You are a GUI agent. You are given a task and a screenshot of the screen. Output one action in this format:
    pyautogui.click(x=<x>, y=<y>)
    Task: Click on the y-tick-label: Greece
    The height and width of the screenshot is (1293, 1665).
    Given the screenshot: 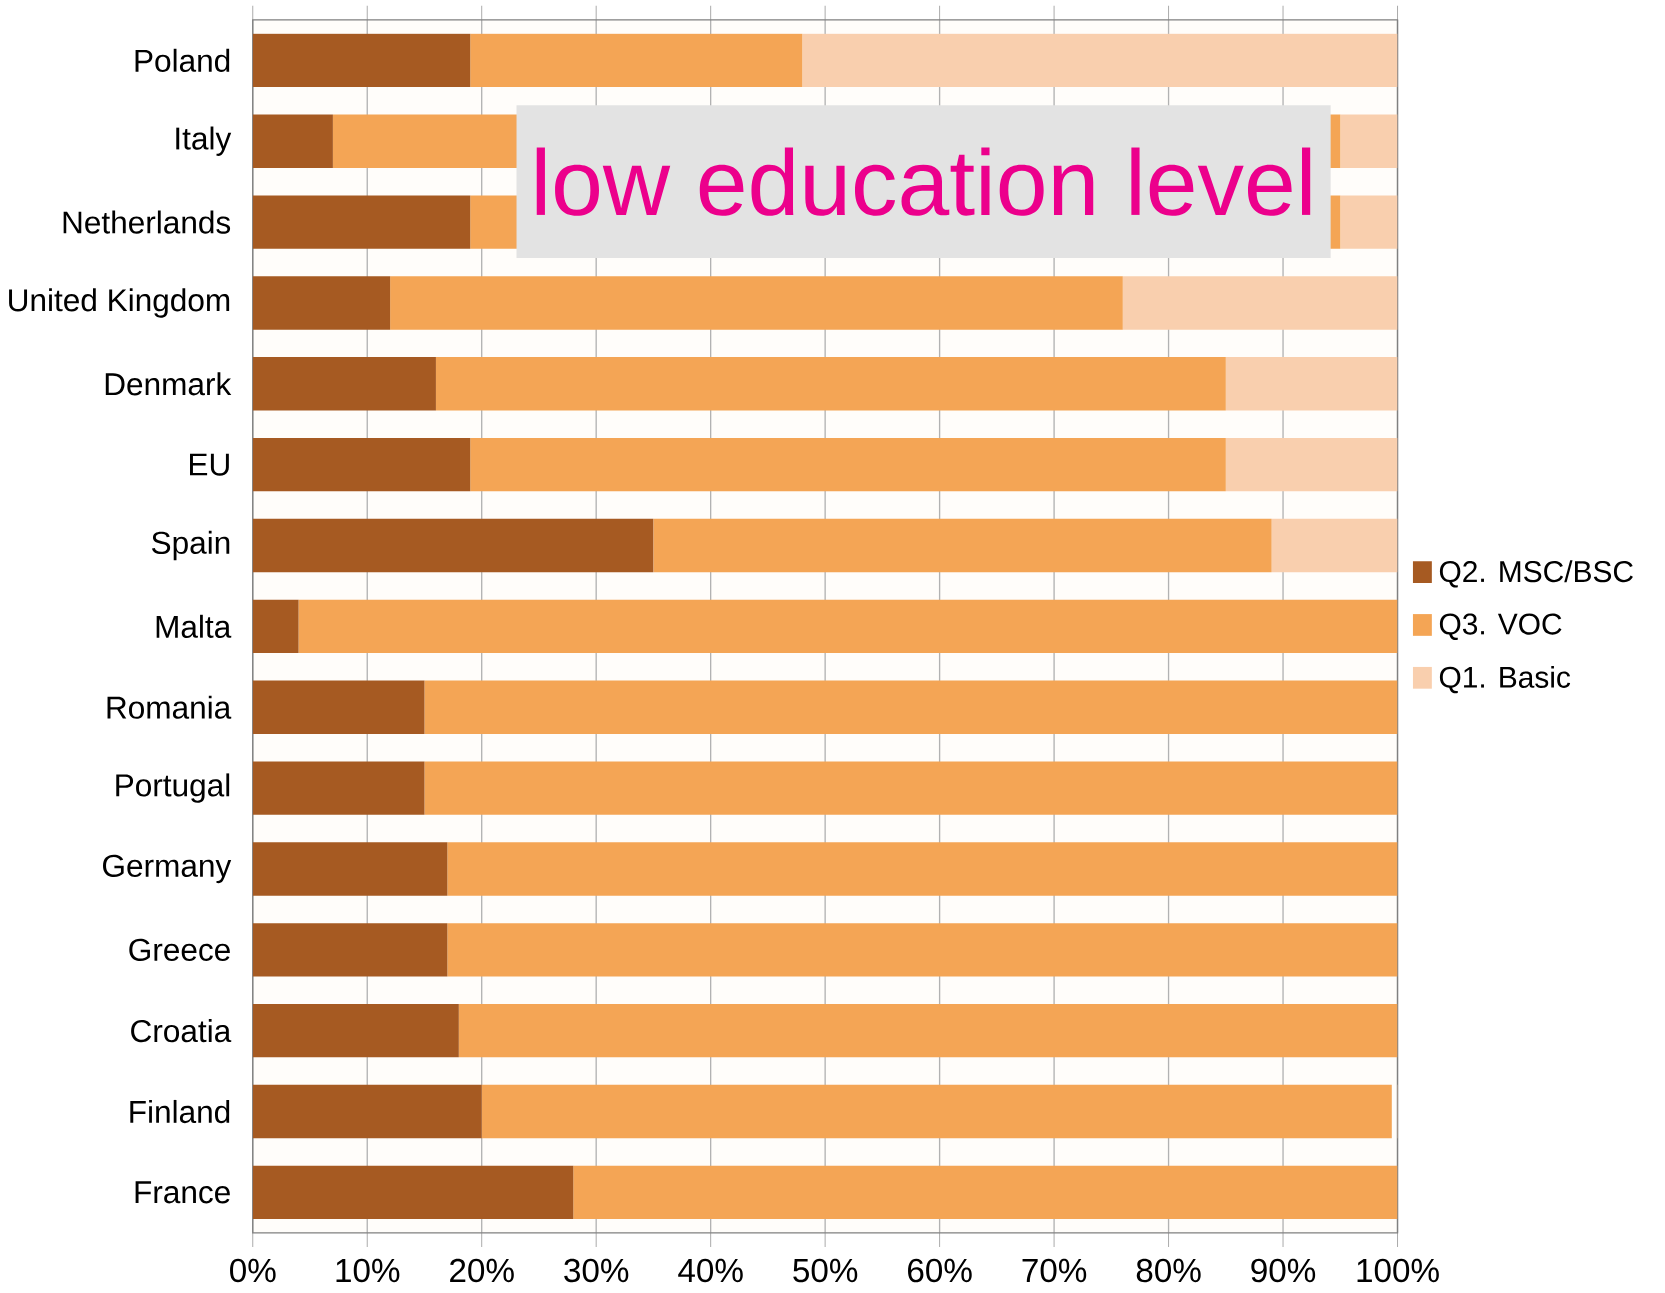 What is the action you would take?
    pyautogui.click(x=179, y=949)
    